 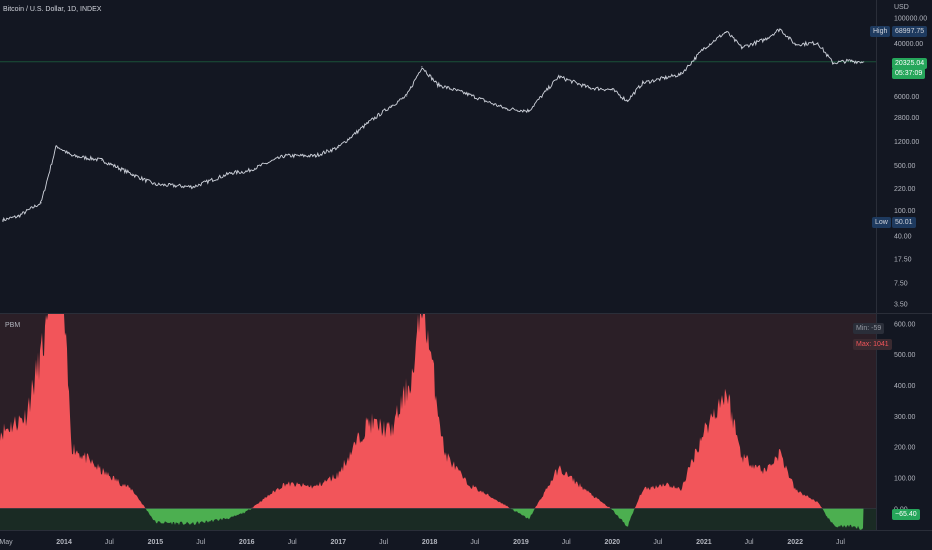 I want to click on indicator-name: PBM, so click(x=13, y=325).